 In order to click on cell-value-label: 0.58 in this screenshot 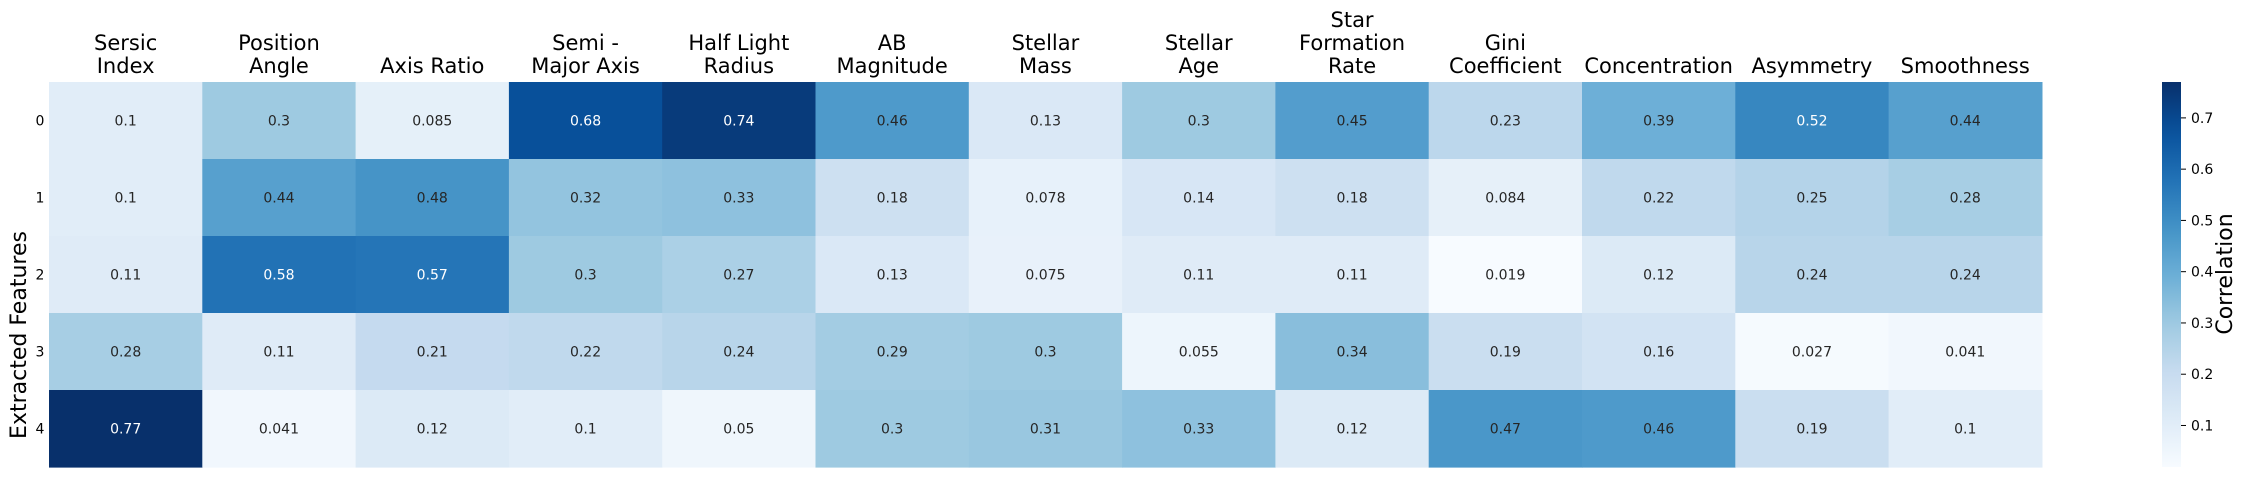, I will do `click(278, 276)`.